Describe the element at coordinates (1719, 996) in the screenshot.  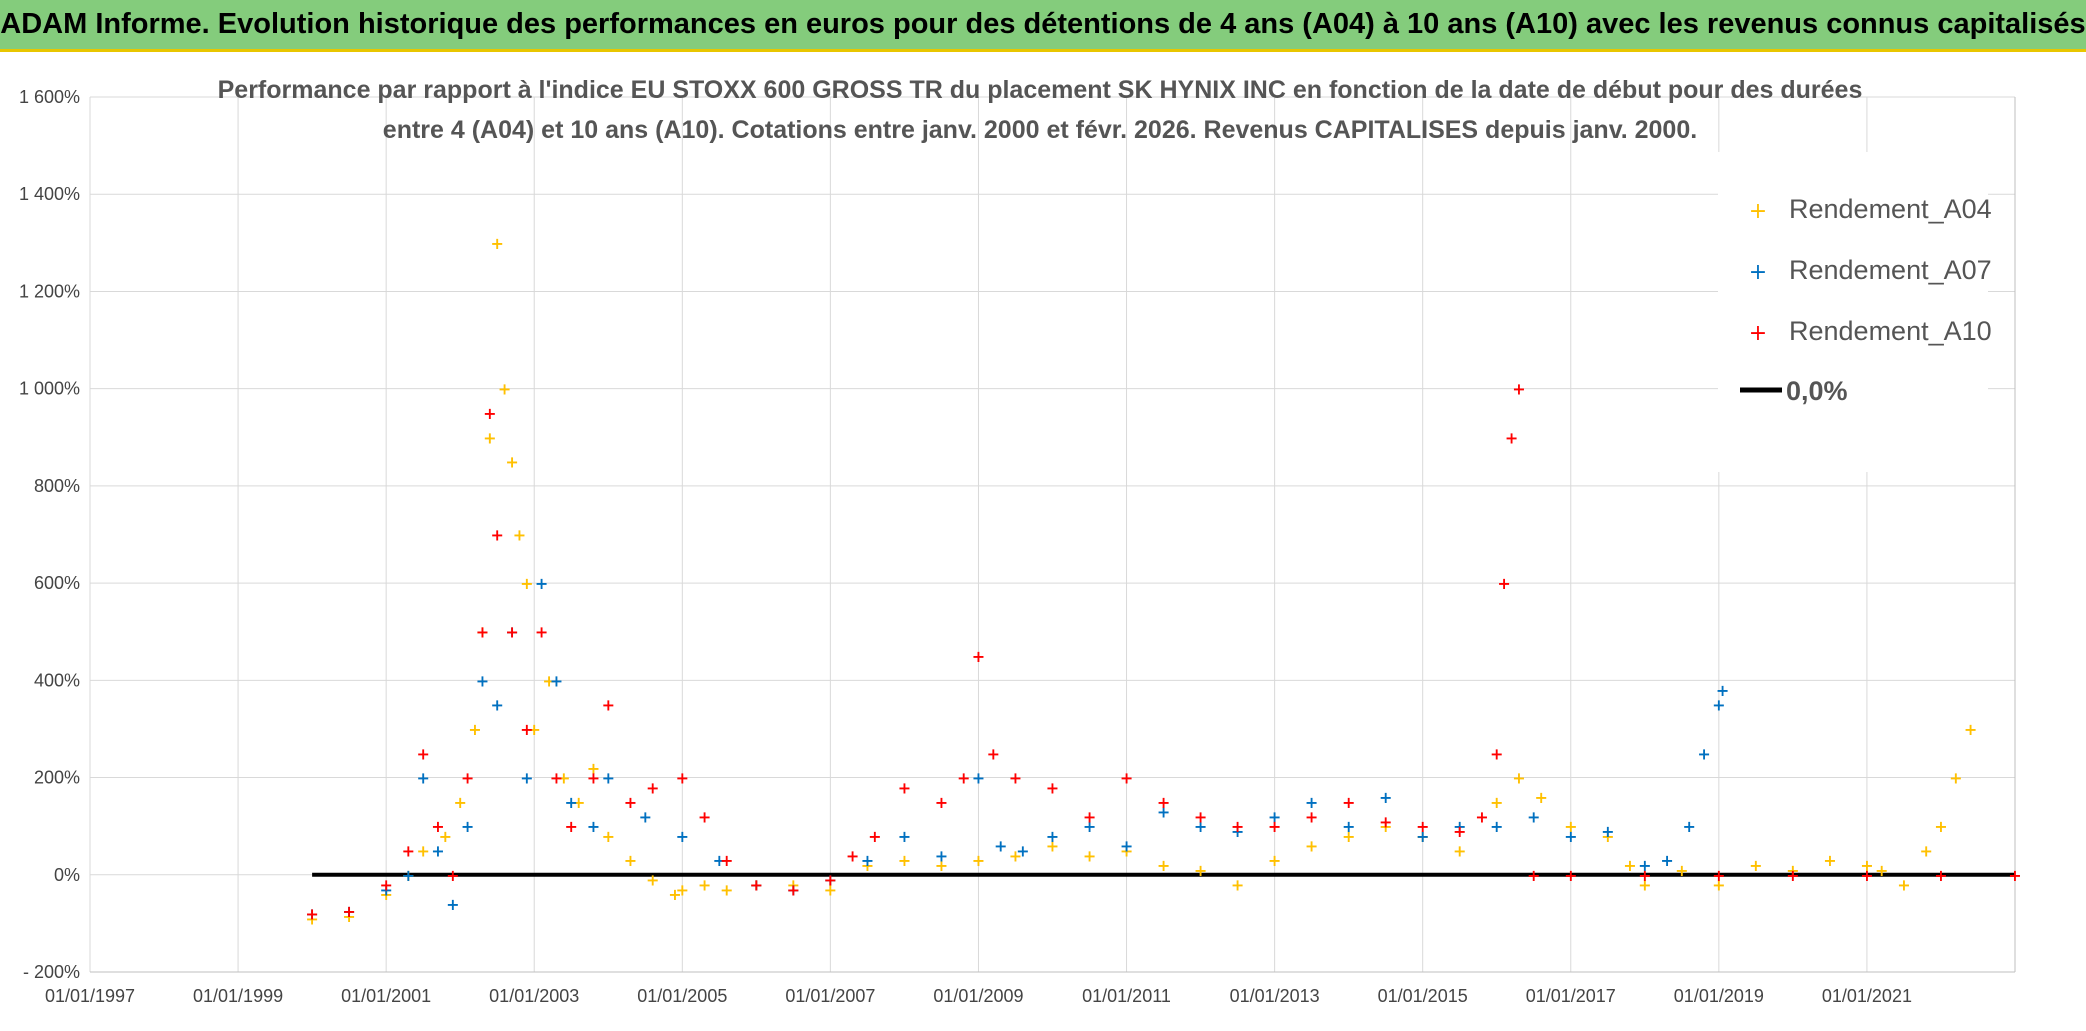
I see `x-tick-label: 01/01/2019` at that location.